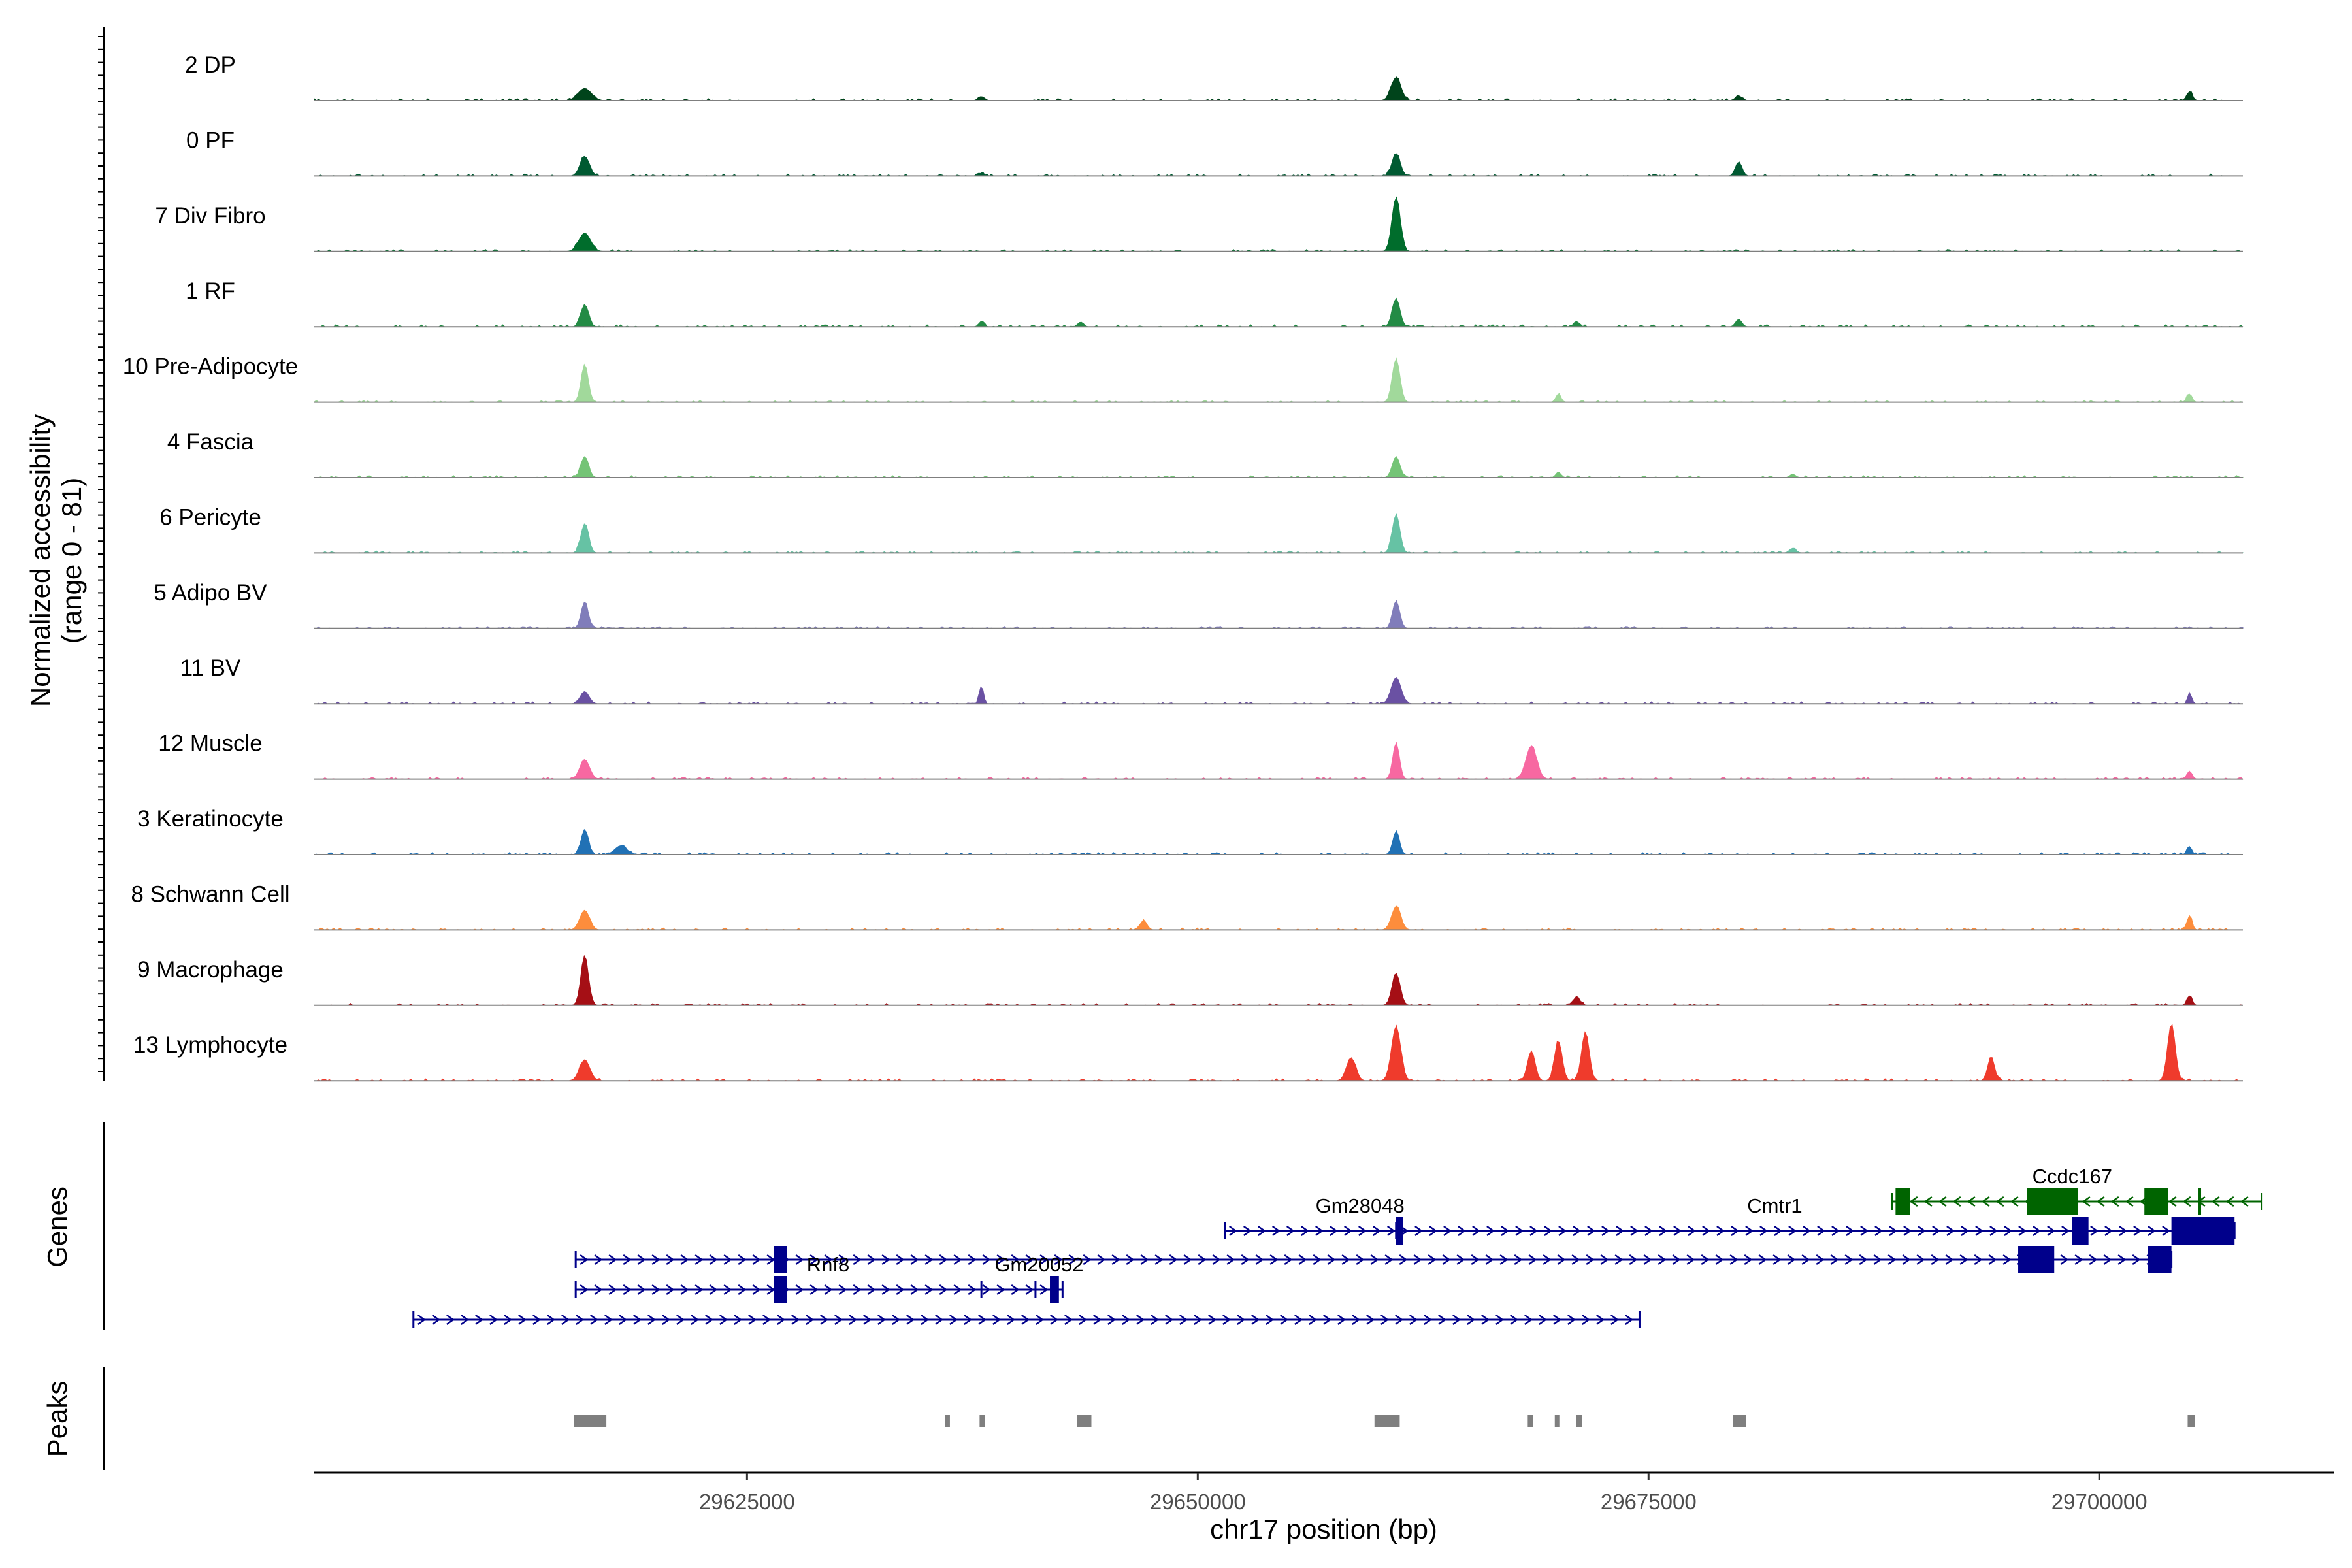 The image size is (2352, 1568). Describe the element at coordinates (819, 1278) in the screenshot. I see `gene-rnf8: Rnf8` at that location.